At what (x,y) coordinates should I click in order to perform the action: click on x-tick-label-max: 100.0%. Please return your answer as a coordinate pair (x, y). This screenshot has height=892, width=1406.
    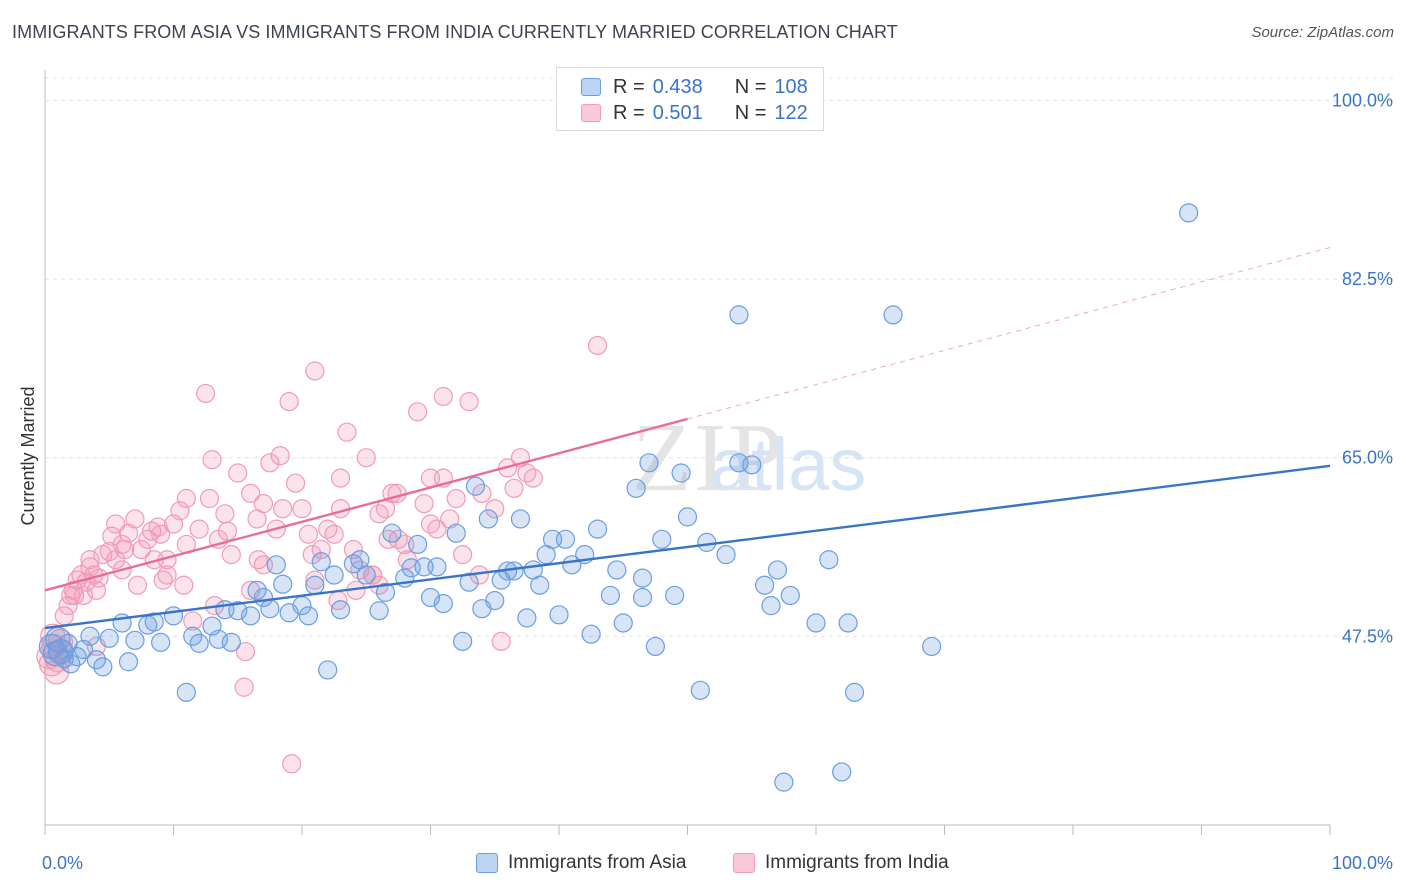
    Looking at the image, I should click on (1362, 863).